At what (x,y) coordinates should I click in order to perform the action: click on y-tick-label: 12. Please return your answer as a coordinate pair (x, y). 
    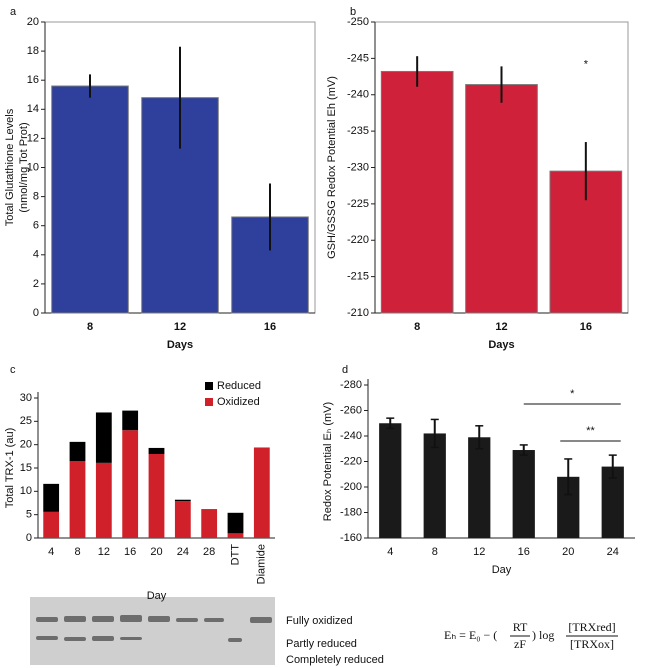
    Looking at the image, I should click on (33, 138).